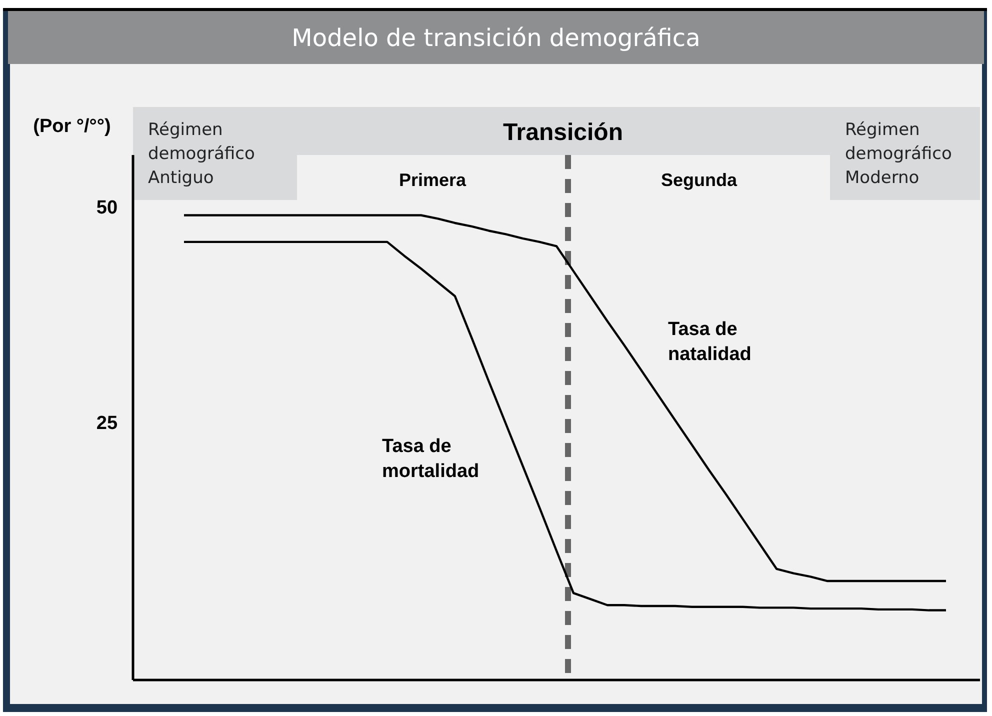 This screenshot has width=992, height=716. I want to click on y-axis-title: (Por °/°°), so click(72, 126).